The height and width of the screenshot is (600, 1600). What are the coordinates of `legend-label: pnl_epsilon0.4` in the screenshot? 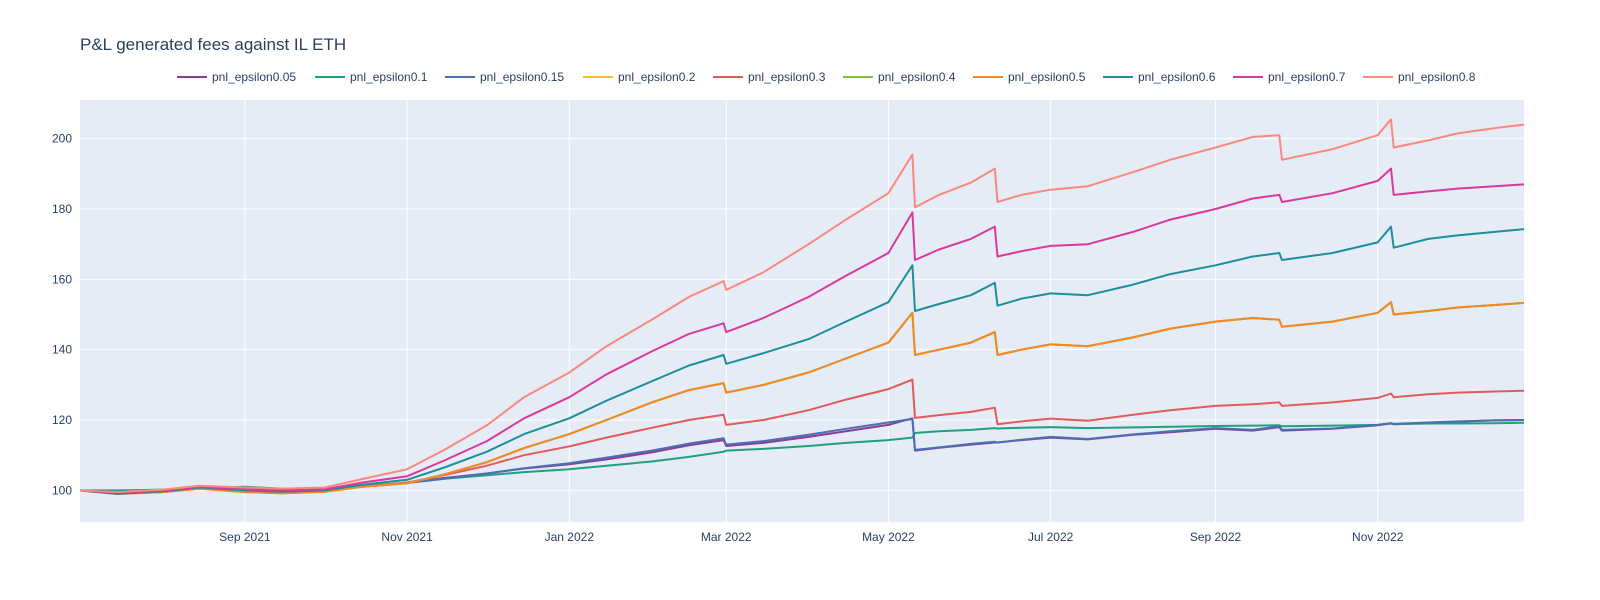 It's located at (917, 77).